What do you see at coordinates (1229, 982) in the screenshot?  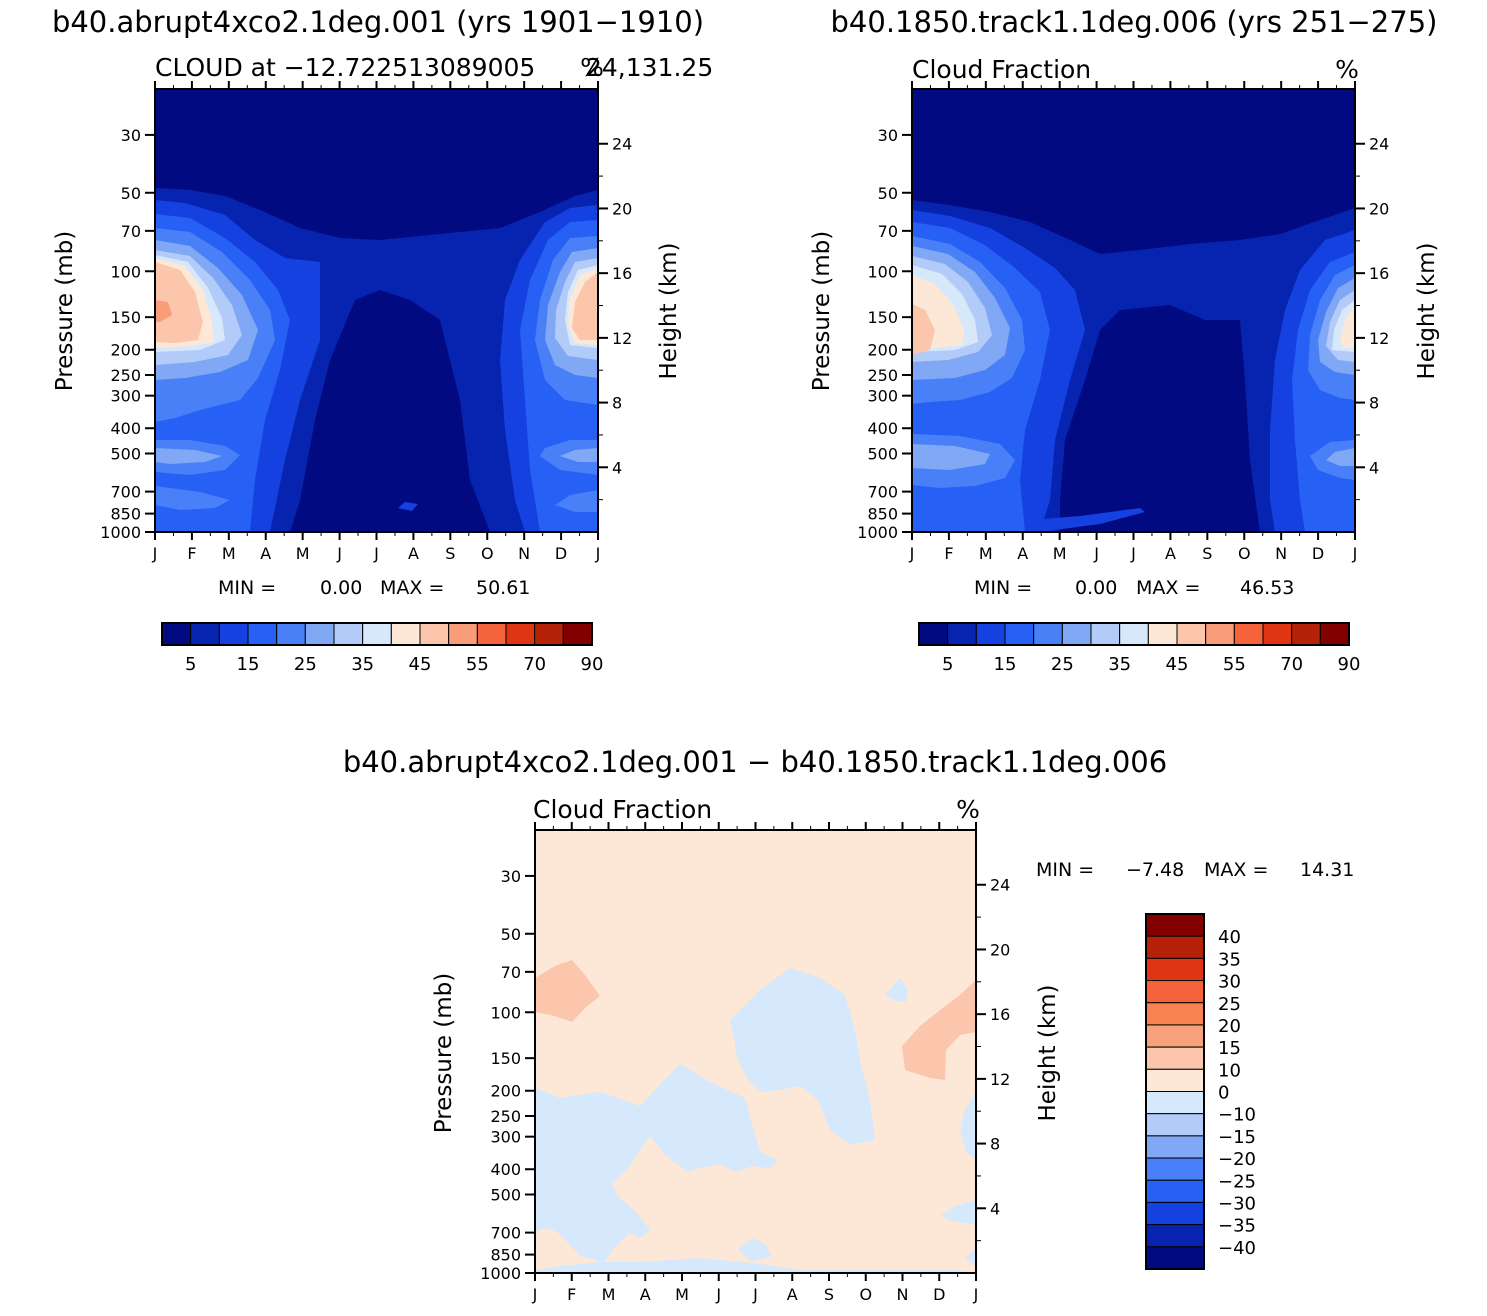 I see `colorbar-label: 30` at bounding box center [1229, 982].